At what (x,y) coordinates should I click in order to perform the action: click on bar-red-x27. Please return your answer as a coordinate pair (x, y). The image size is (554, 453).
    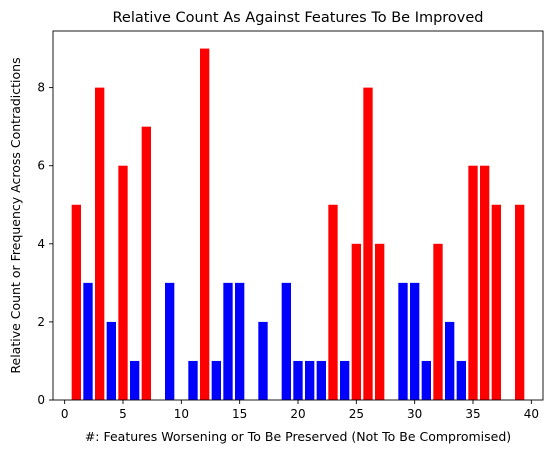
    Looking at the image, I should click on (380, 321).